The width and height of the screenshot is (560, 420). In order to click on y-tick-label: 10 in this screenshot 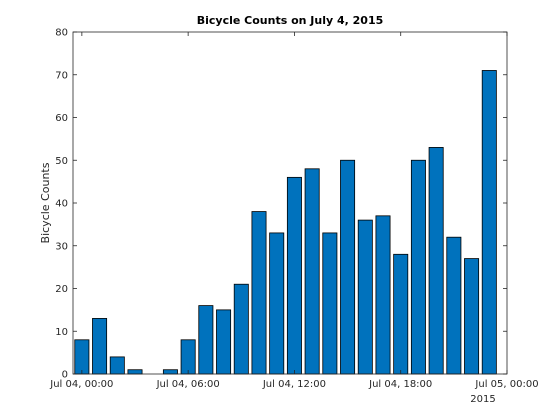, I will do `click(61, 332)`.